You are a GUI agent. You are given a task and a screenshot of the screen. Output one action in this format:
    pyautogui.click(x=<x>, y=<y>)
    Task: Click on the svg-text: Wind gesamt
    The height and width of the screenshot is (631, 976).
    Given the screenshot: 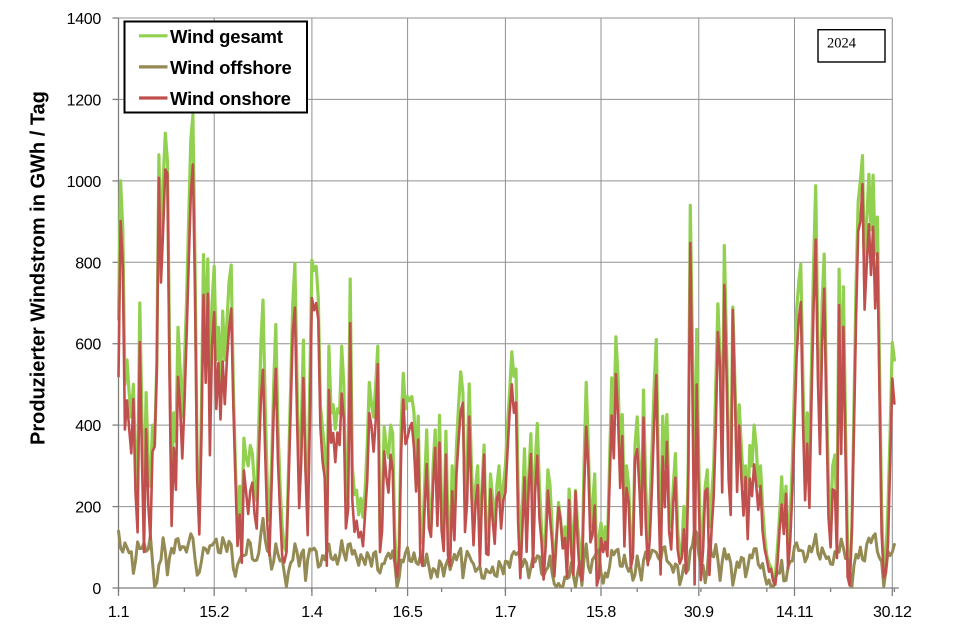 What is the action you would take?
    pyautogui.click(x=226, y=36)
    